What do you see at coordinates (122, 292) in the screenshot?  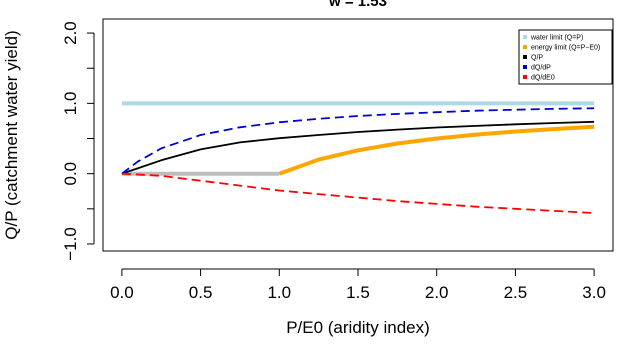 I see `x-tick-label: 0.0` at bounding box center [122, 292].